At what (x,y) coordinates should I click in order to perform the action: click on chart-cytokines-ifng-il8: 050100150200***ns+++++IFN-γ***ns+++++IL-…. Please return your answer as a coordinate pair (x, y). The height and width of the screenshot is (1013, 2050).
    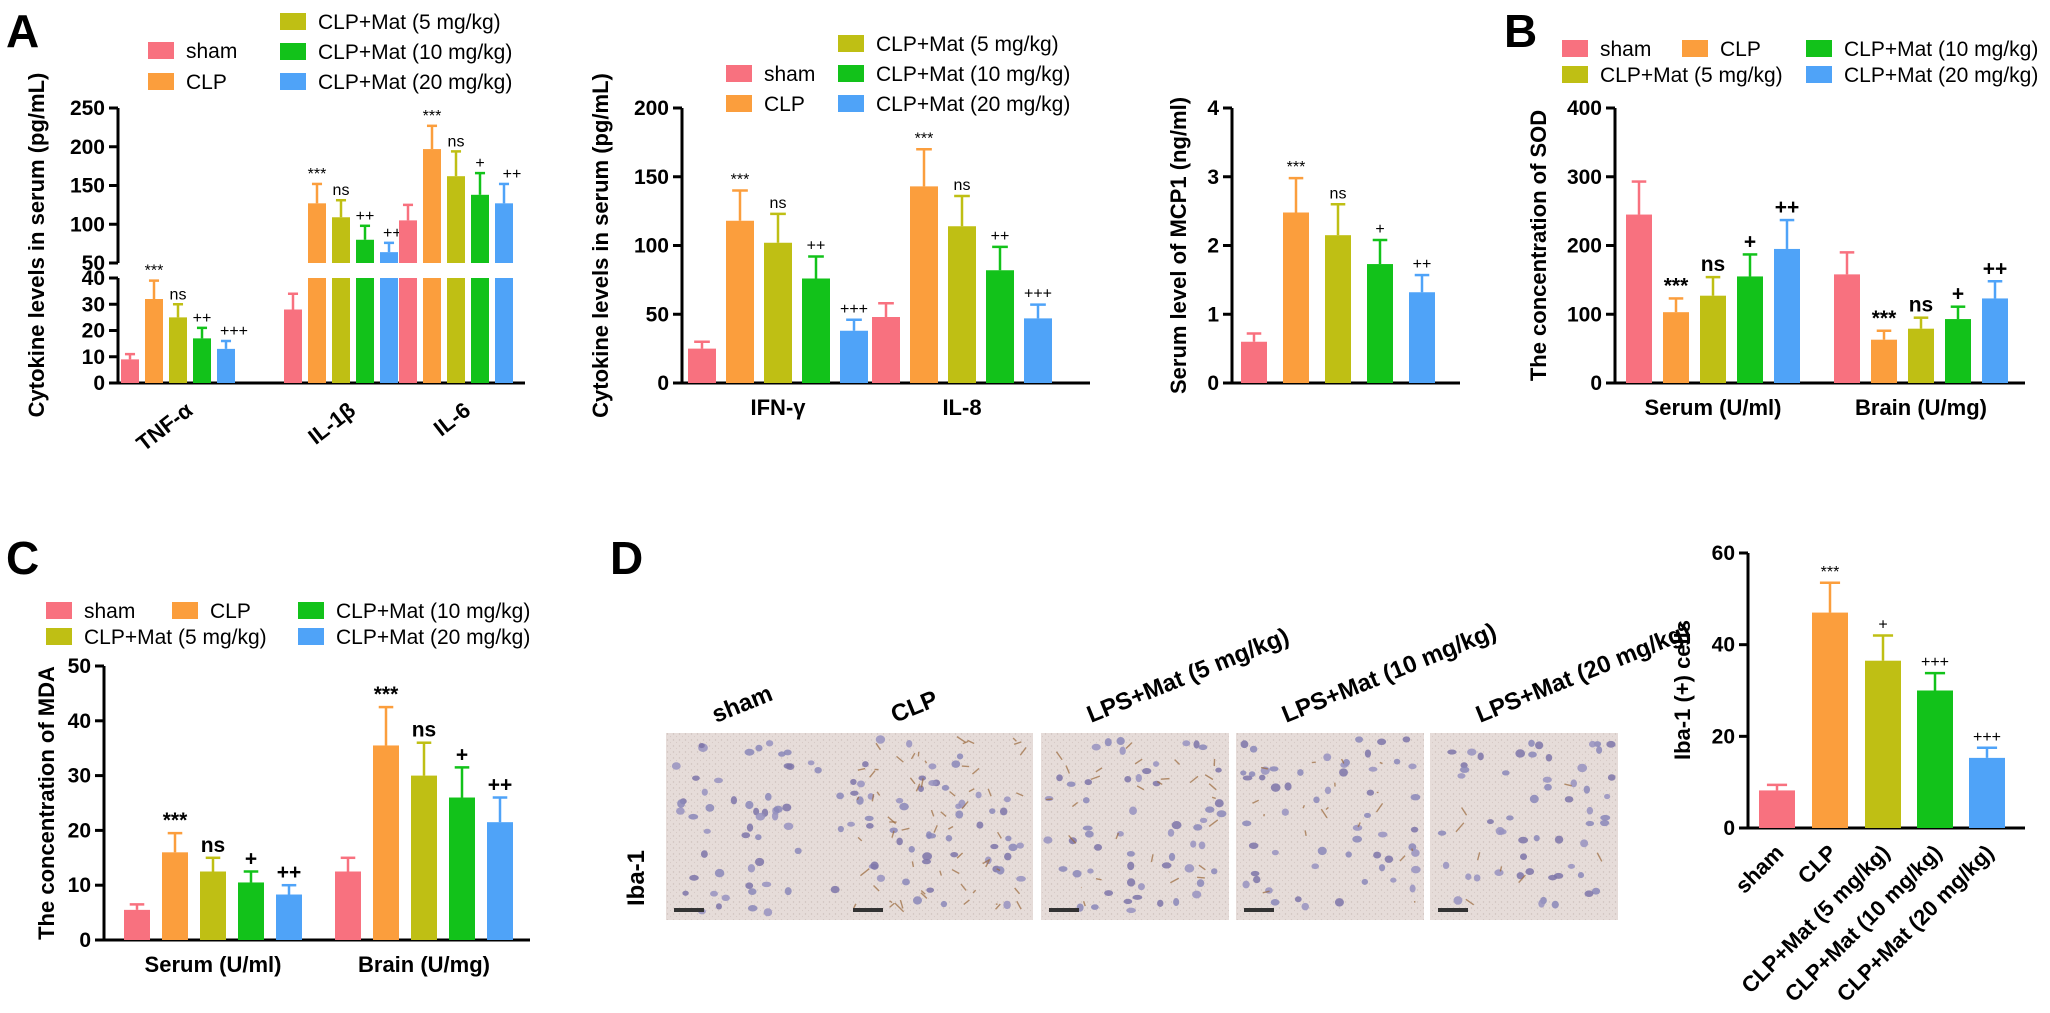
    Looking at the image, I should click on (839, 226).